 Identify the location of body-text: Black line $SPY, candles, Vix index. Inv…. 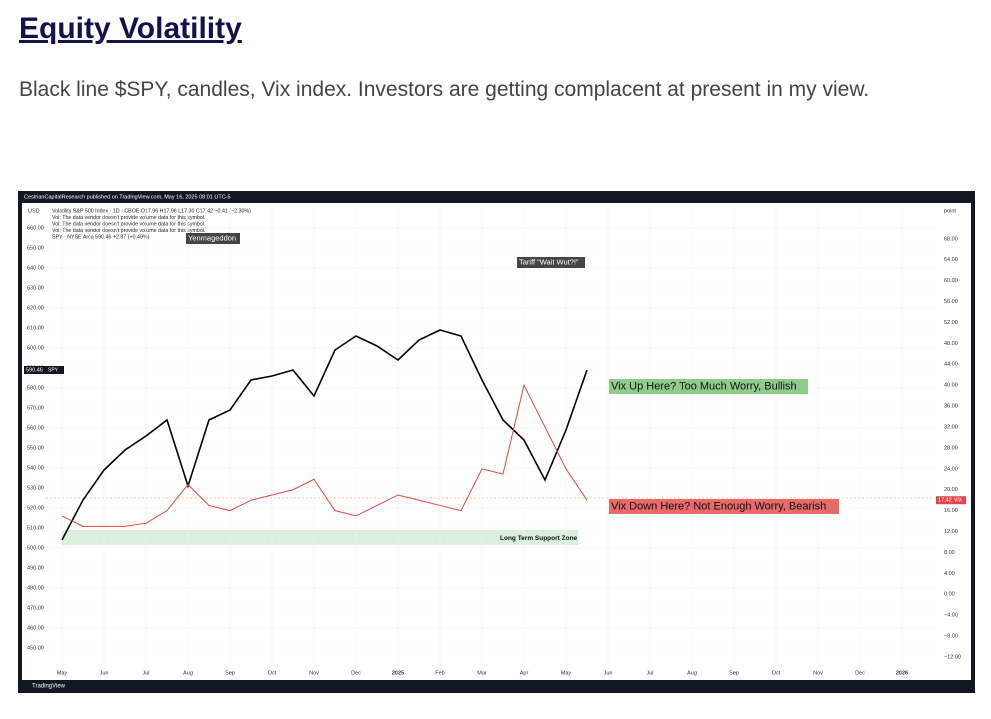
(444, 89).